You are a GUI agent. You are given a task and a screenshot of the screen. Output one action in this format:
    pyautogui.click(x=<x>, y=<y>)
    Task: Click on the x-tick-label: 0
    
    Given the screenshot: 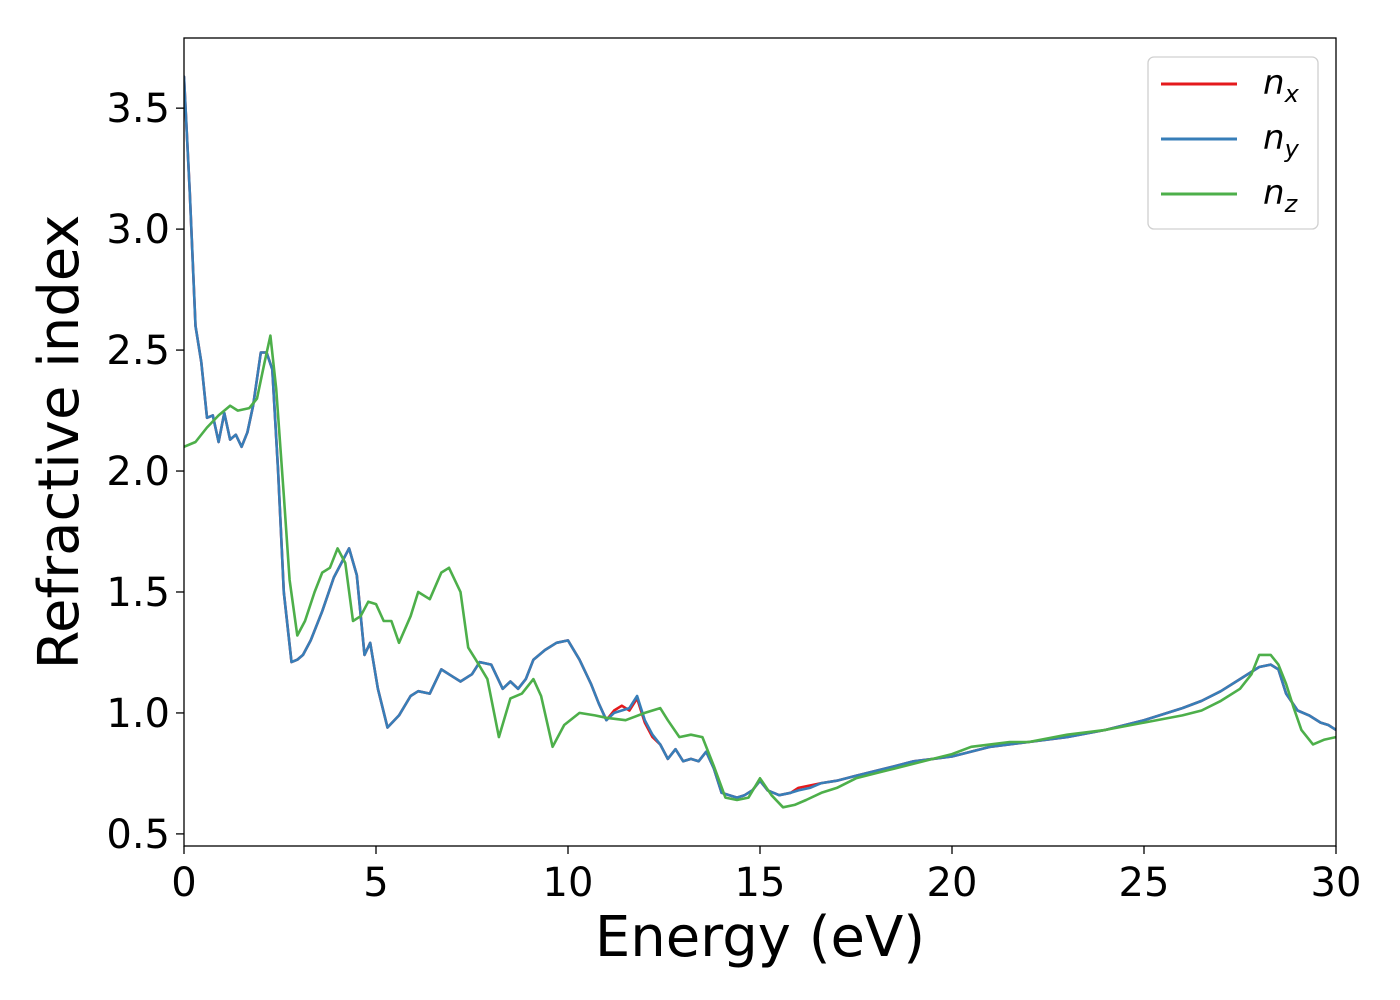 What is the action you would take?
    pyautogui.click(x=183, y=883)
    